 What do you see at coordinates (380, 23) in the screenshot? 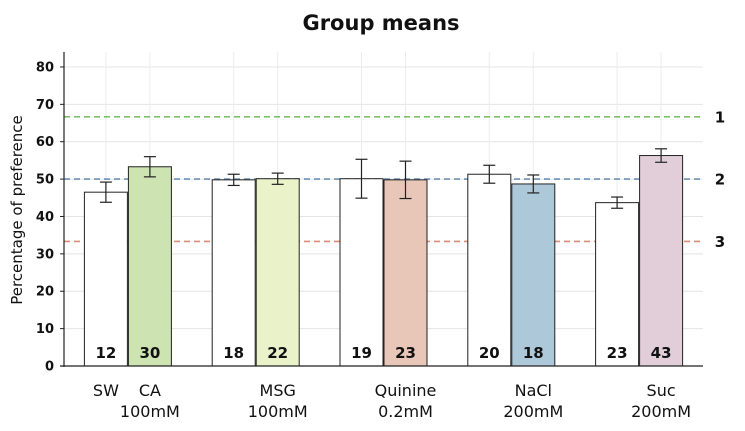
I see `chart-title: Group means` at bounding box center [380, 23].